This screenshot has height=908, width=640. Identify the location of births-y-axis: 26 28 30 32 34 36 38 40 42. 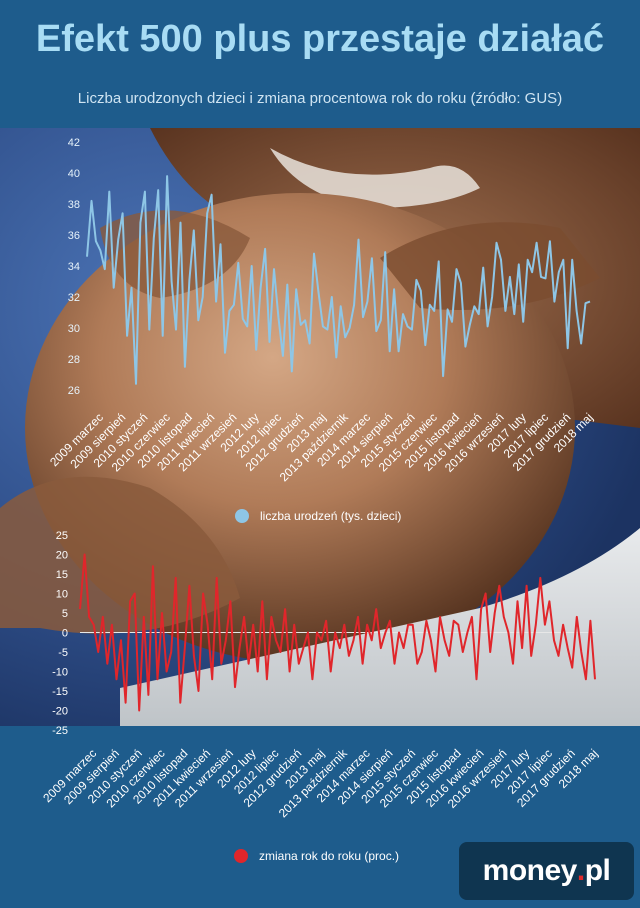
(74, 267).